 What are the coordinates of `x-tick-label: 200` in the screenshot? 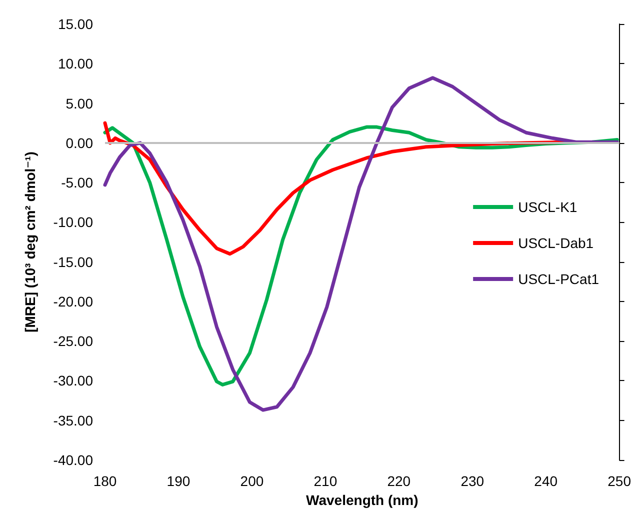 It's located at (252, 481).